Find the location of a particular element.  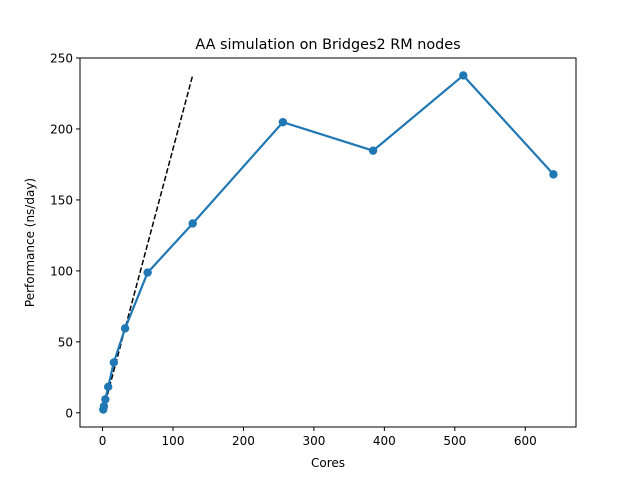

y-tick-label: 200 is located at coordinates (61, 129).